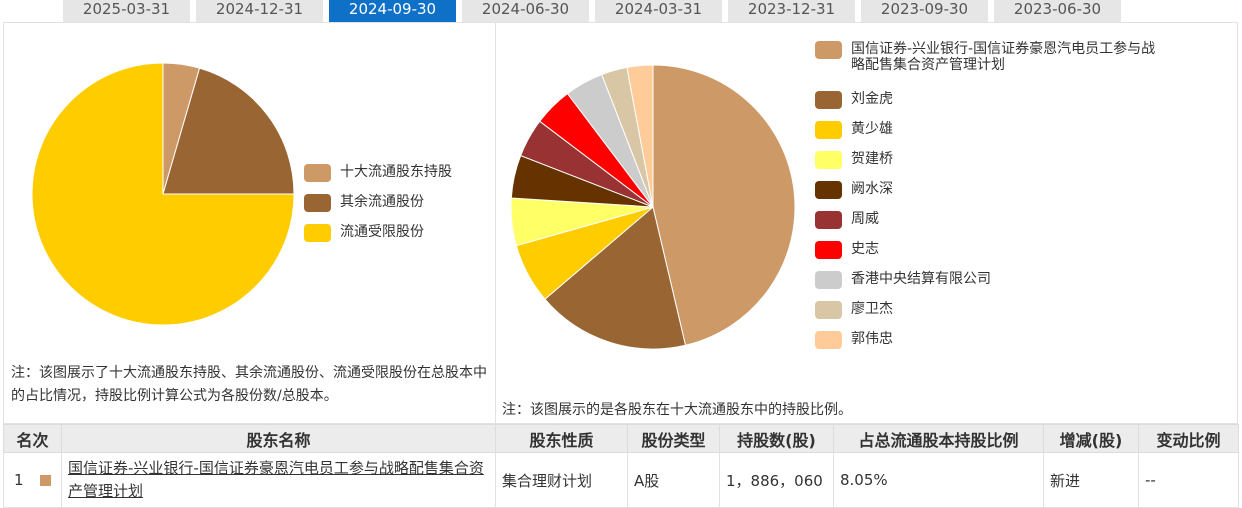 This screenshot has height=508, width=1242. What do you see at coordinates (872, 309) in the screenshot?
I see `legend-label: 廖卫杰` at bounding box center [872, 309].